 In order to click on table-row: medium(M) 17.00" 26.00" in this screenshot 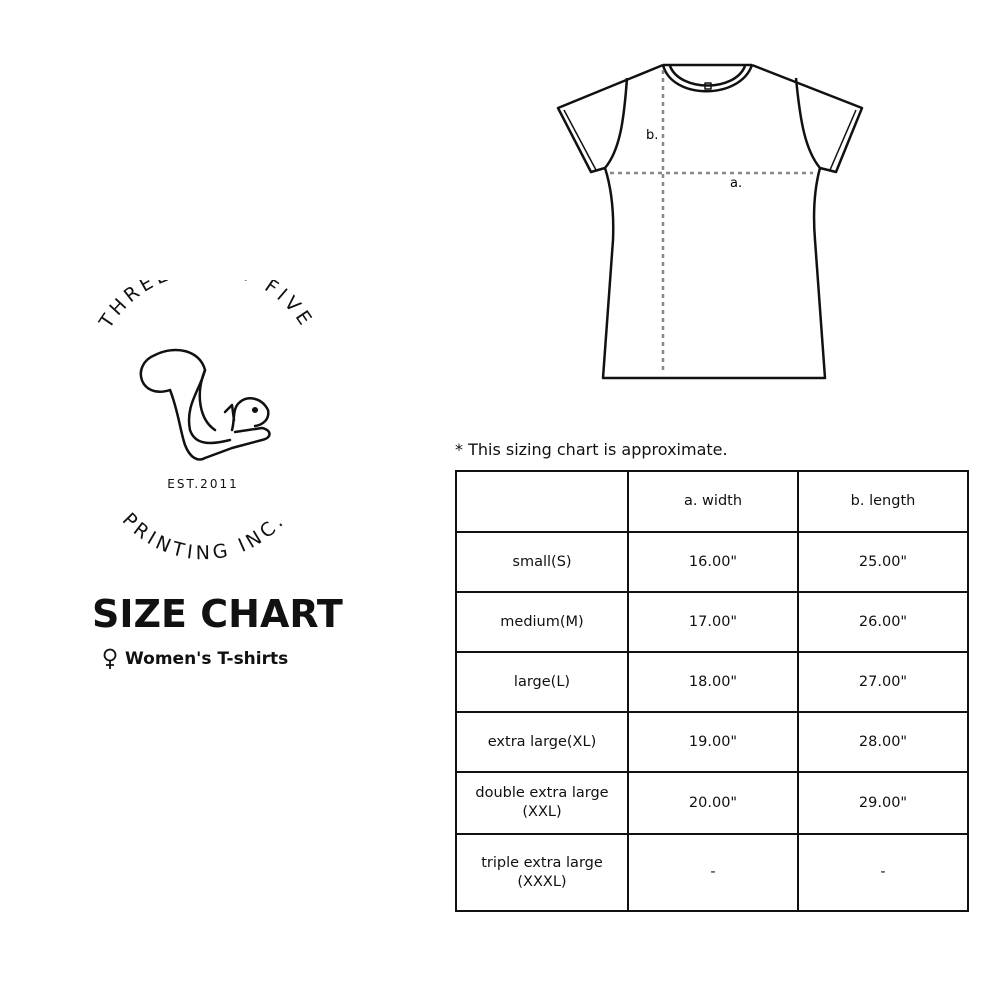, I will do `click(712, 622)`.